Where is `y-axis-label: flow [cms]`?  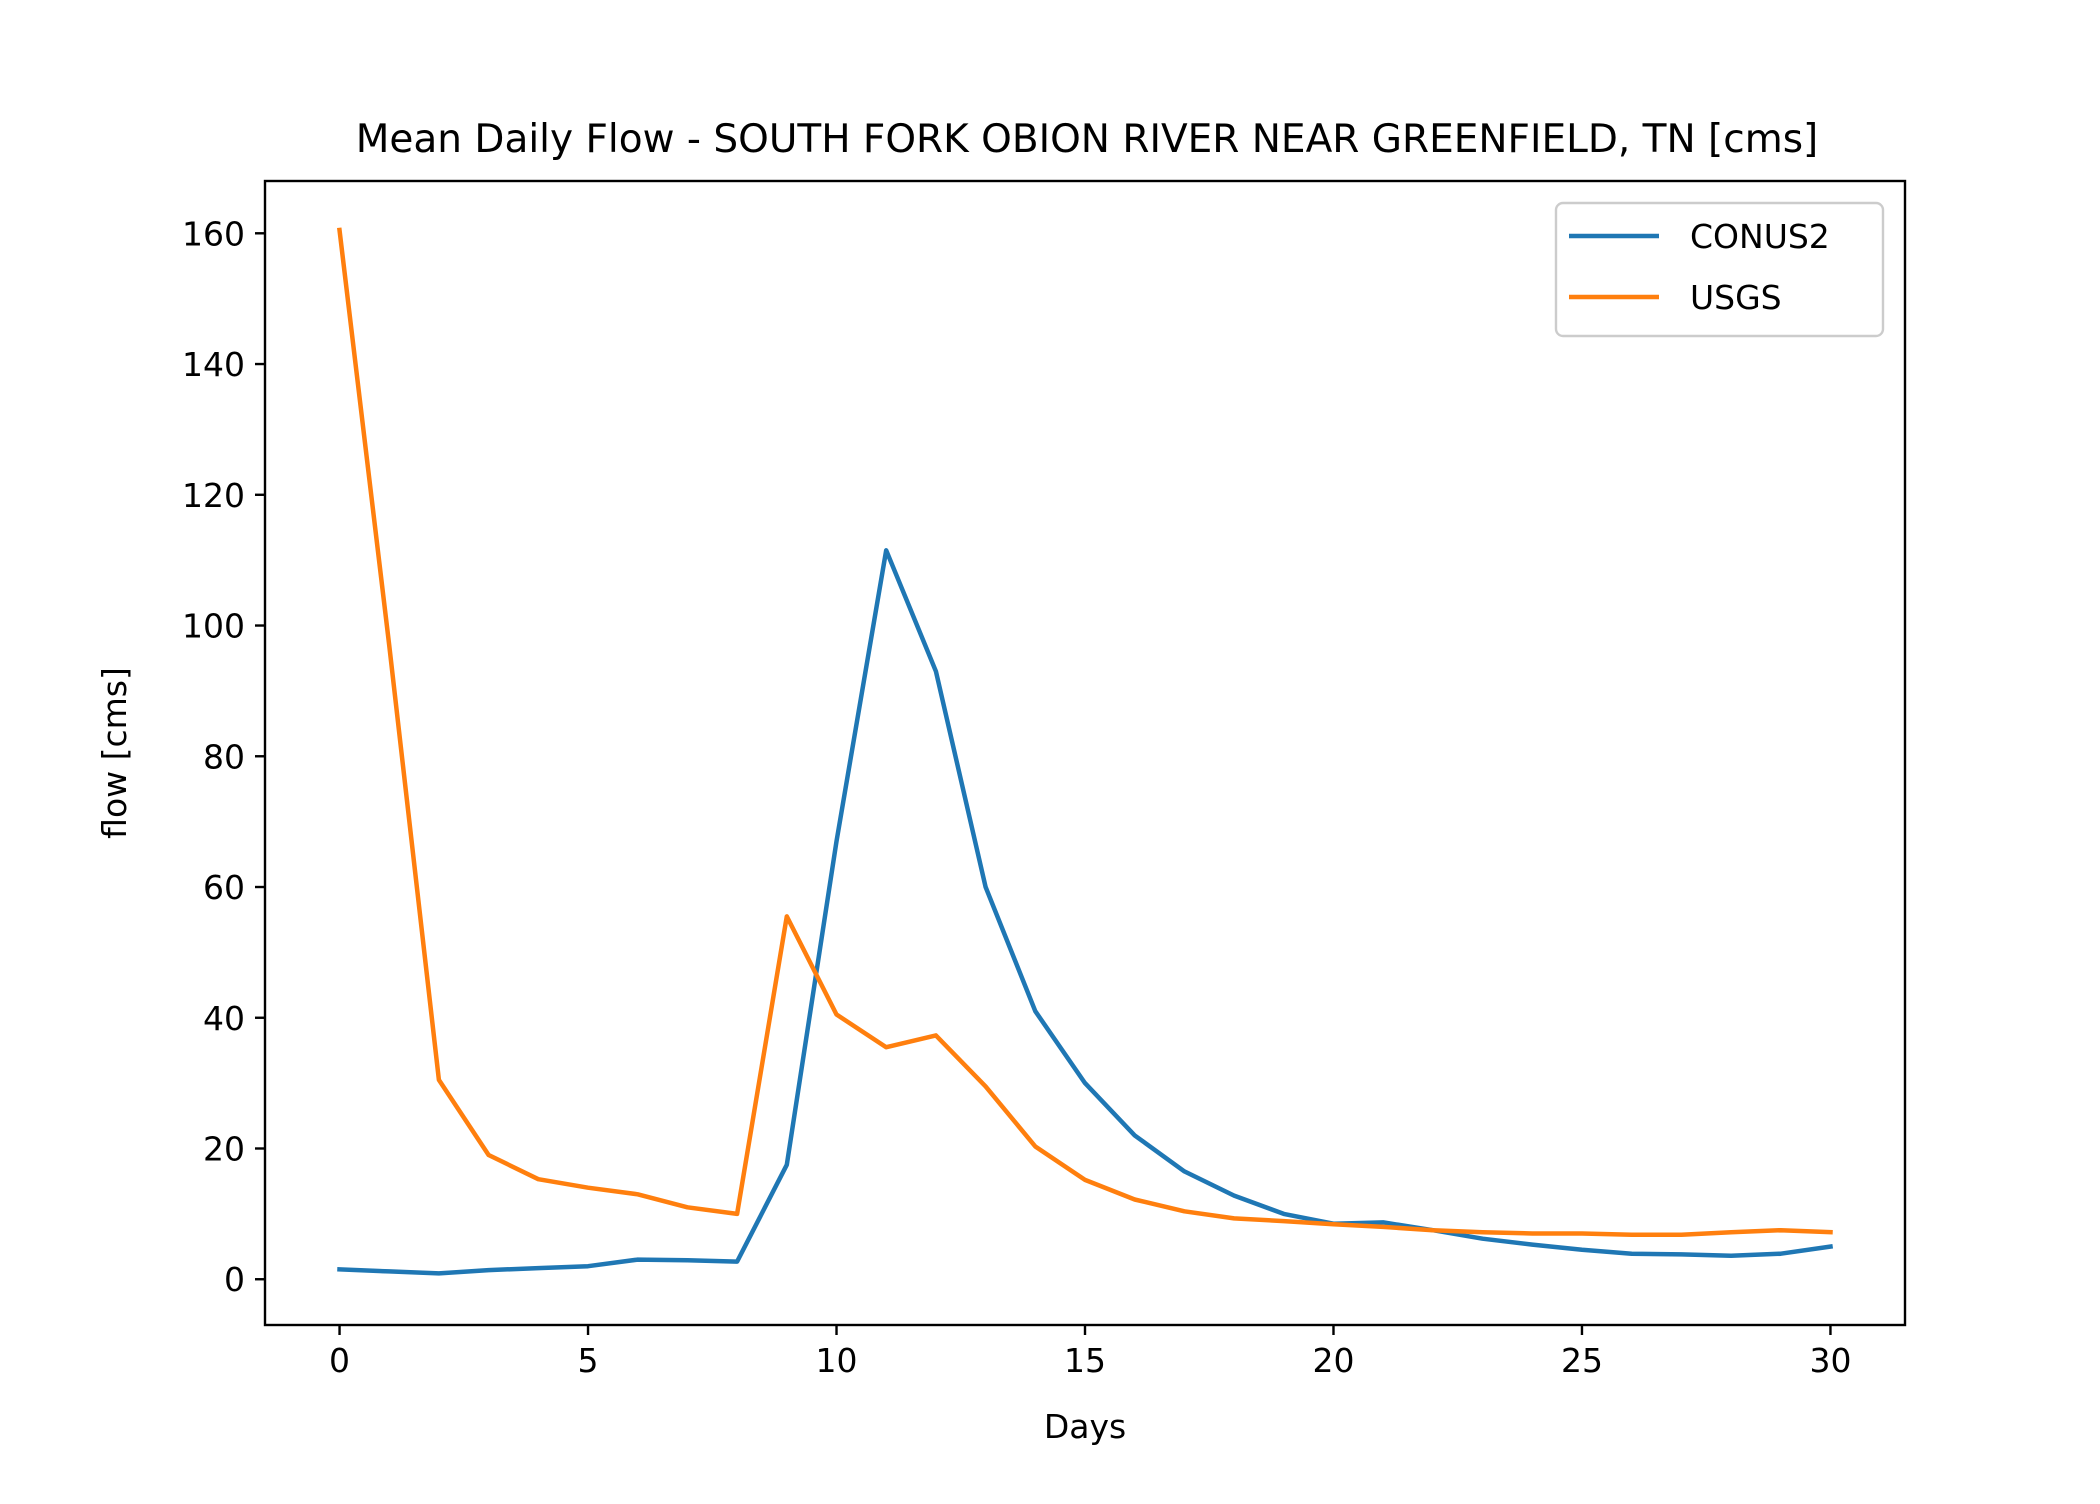
y-axis-label: flow [cms] is located at coordinates (114, 753).